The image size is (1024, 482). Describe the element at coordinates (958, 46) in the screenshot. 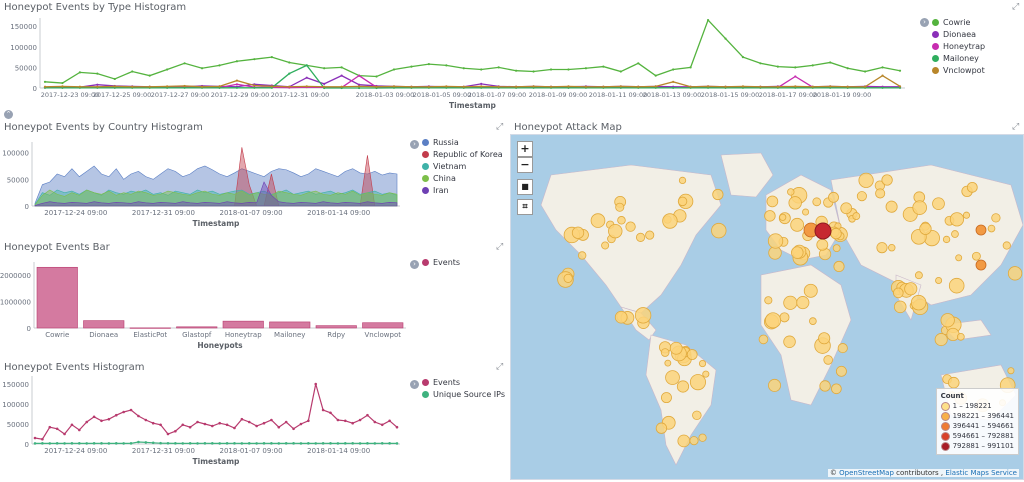

I see `legend-item: Honeytrap` at that location.